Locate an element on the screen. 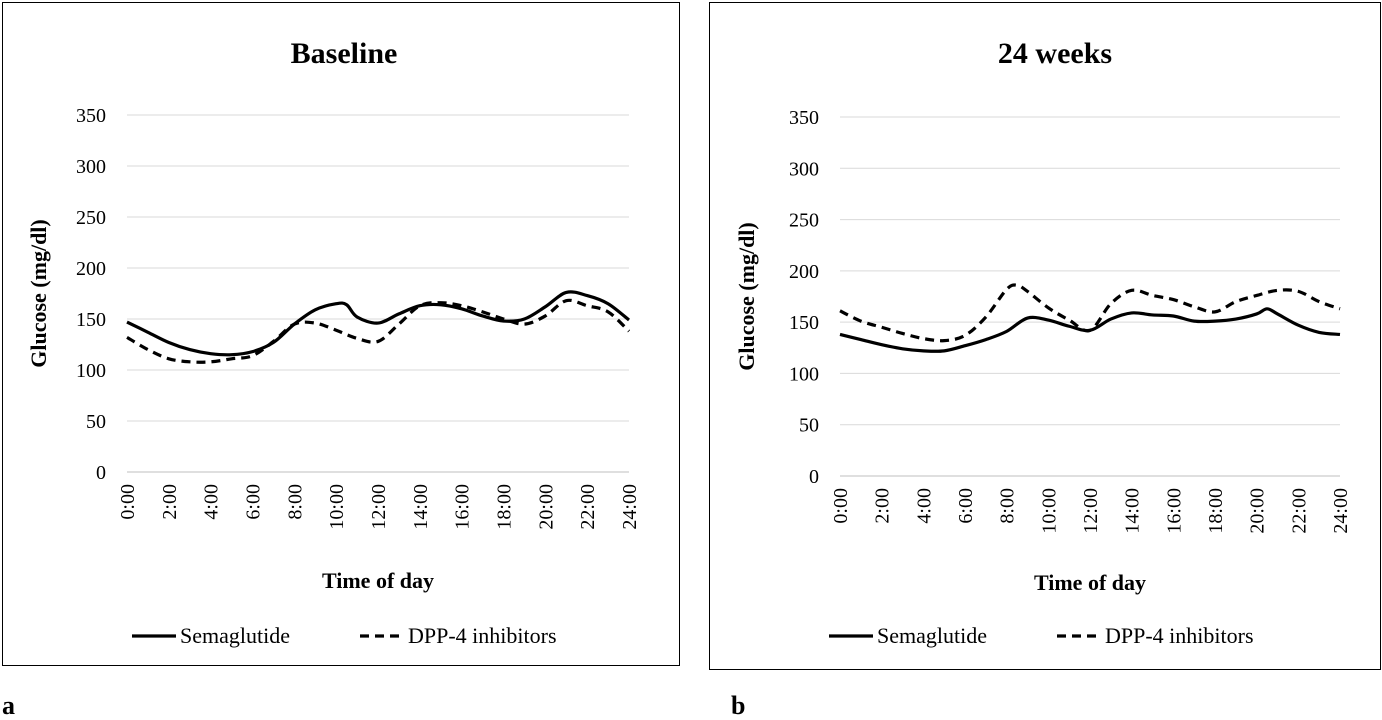  chart-title: Baseline is located at coordinates (344, 53).